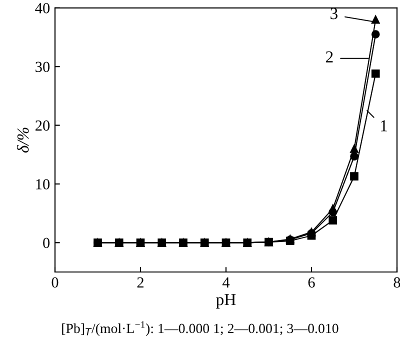 This screenshot has width=400, height=343. Describe the element at coordinates (329, 56) in the screenshot. I see `annotation: 2` at that location.